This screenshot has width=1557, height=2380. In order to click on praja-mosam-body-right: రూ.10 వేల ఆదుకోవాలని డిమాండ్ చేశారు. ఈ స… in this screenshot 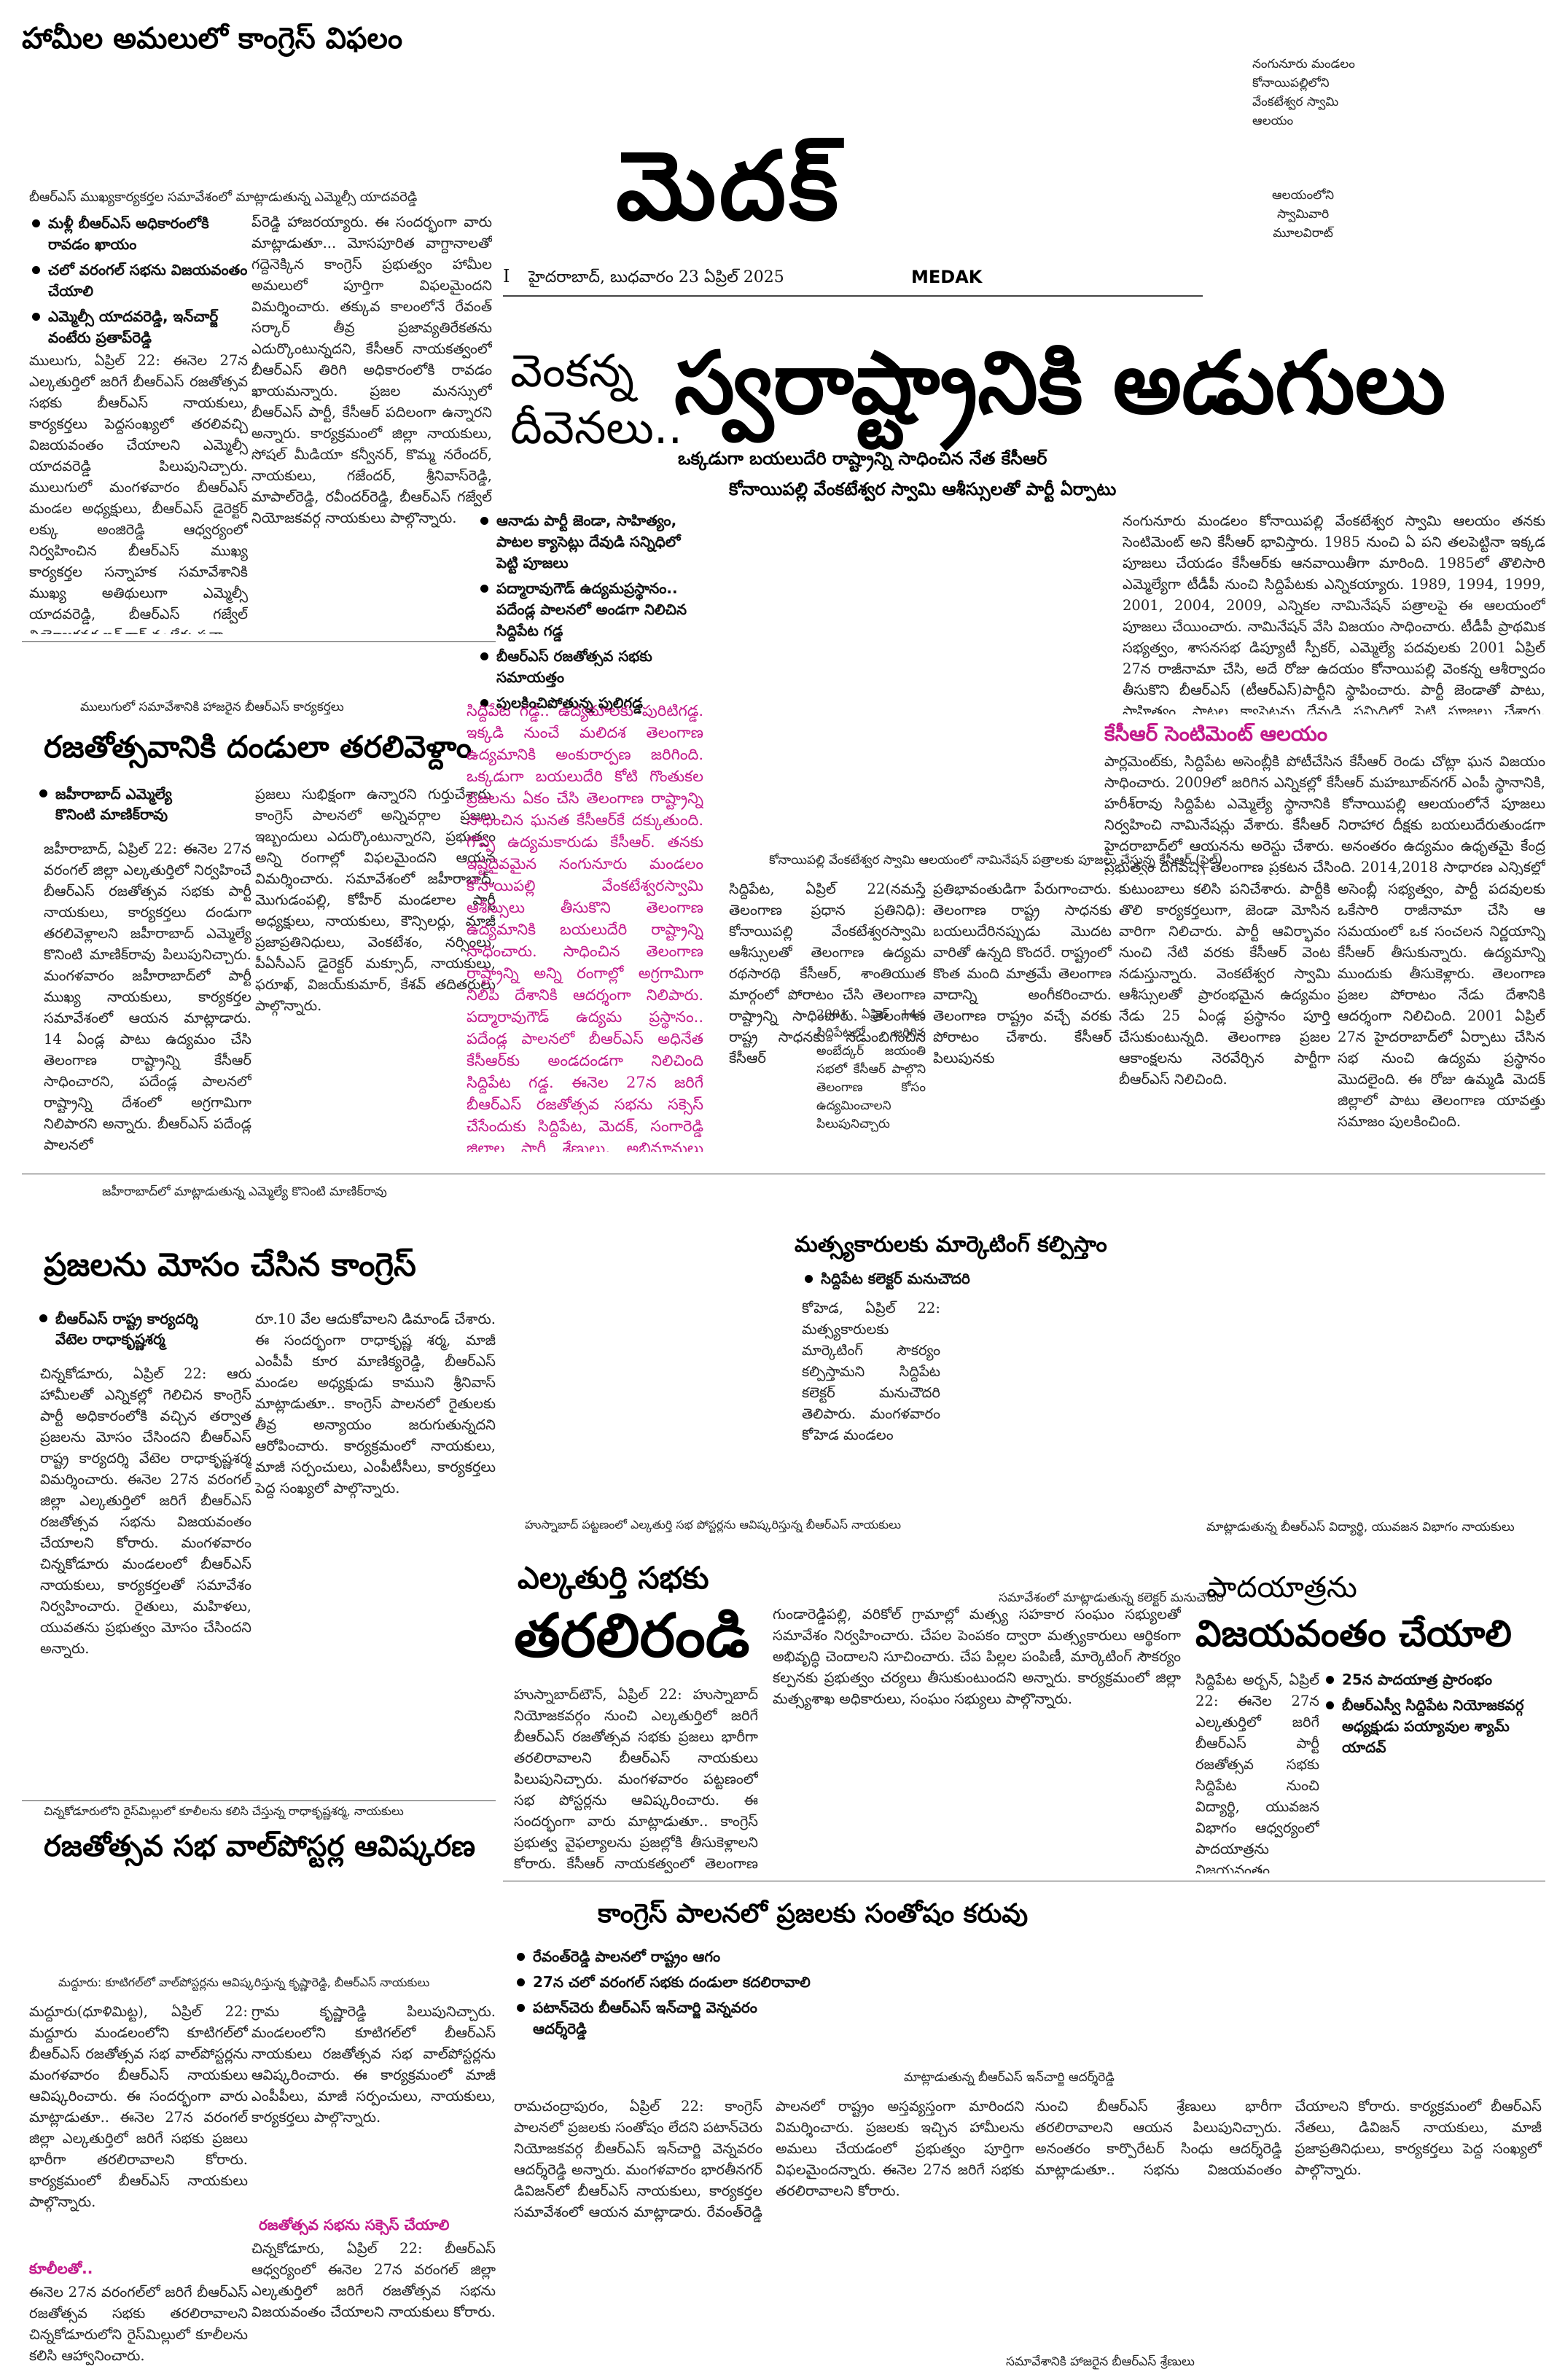, I will do `click(375, 1404)`.